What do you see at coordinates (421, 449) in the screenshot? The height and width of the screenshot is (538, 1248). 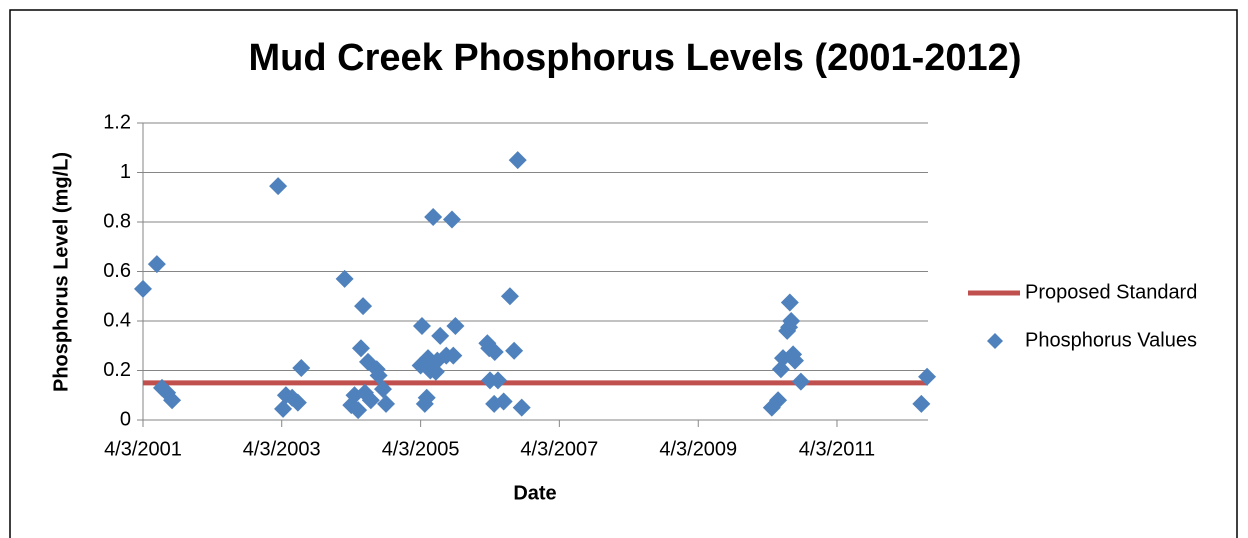 I see `x-tick-label: 4/3/2005` at bounding box center [421, 449].